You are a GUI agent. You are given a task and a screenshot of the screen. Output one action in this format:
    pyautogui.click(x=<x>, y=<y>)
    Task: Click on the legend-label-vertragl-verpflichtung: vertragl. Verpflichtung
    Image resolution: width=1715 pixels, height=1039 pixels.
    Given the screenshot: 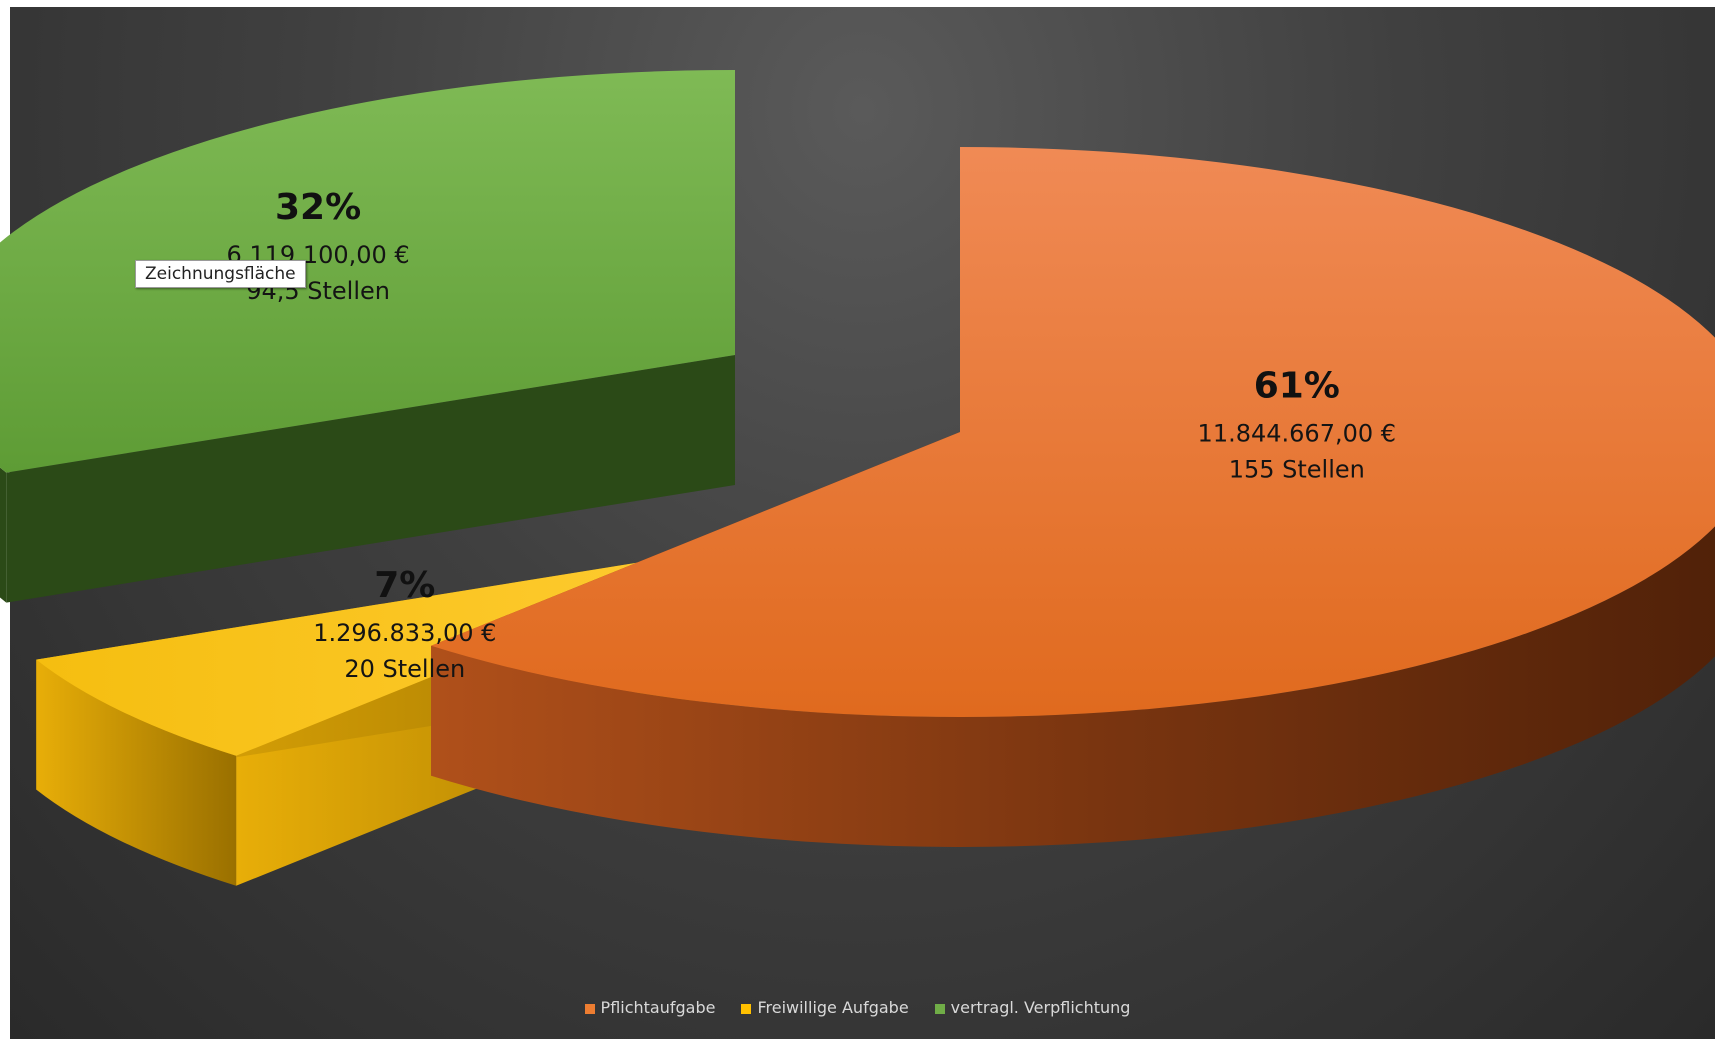 What is the action you would take?
    pyautogui.click(x=1040, y=1007)
    